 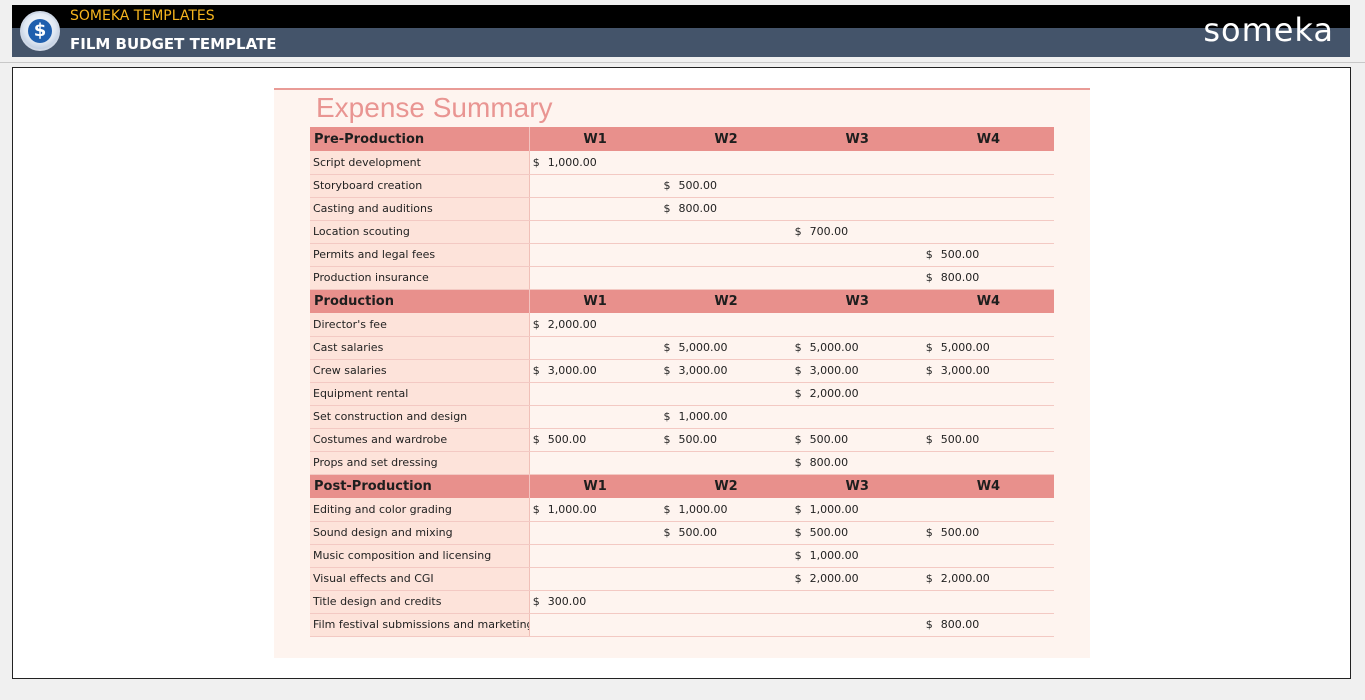 I want to click on expense-item-cell: Permits and legal fees, so click(x=420, y=255).